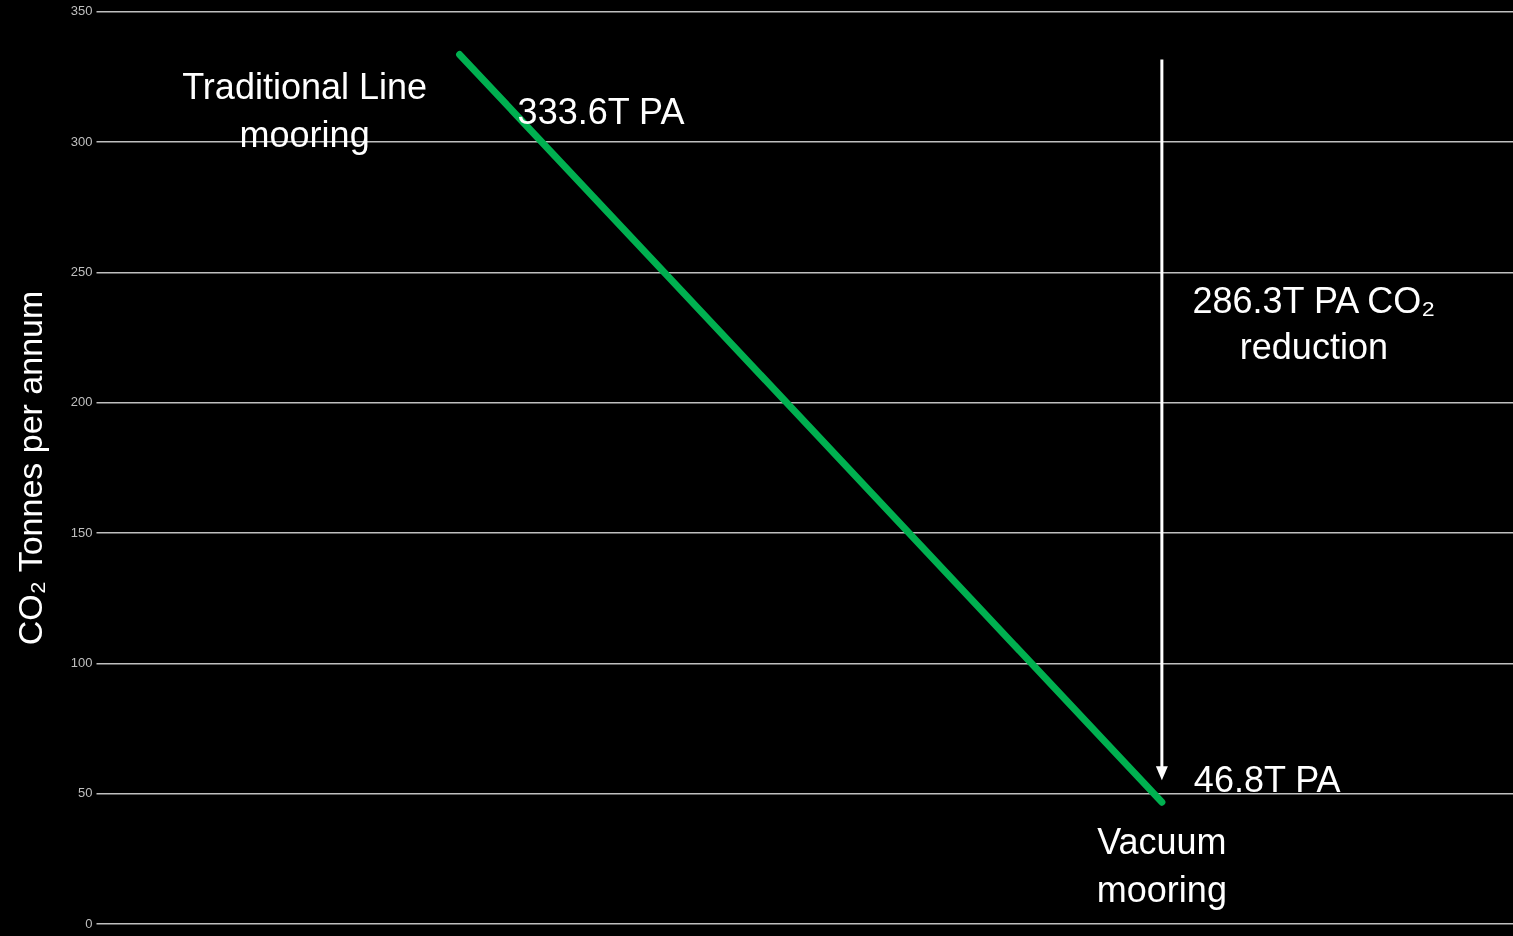 Image resolution: width=1513 pixels, height=936 pixels. I want to click on y-tick-label: 100, so click(81, 663).